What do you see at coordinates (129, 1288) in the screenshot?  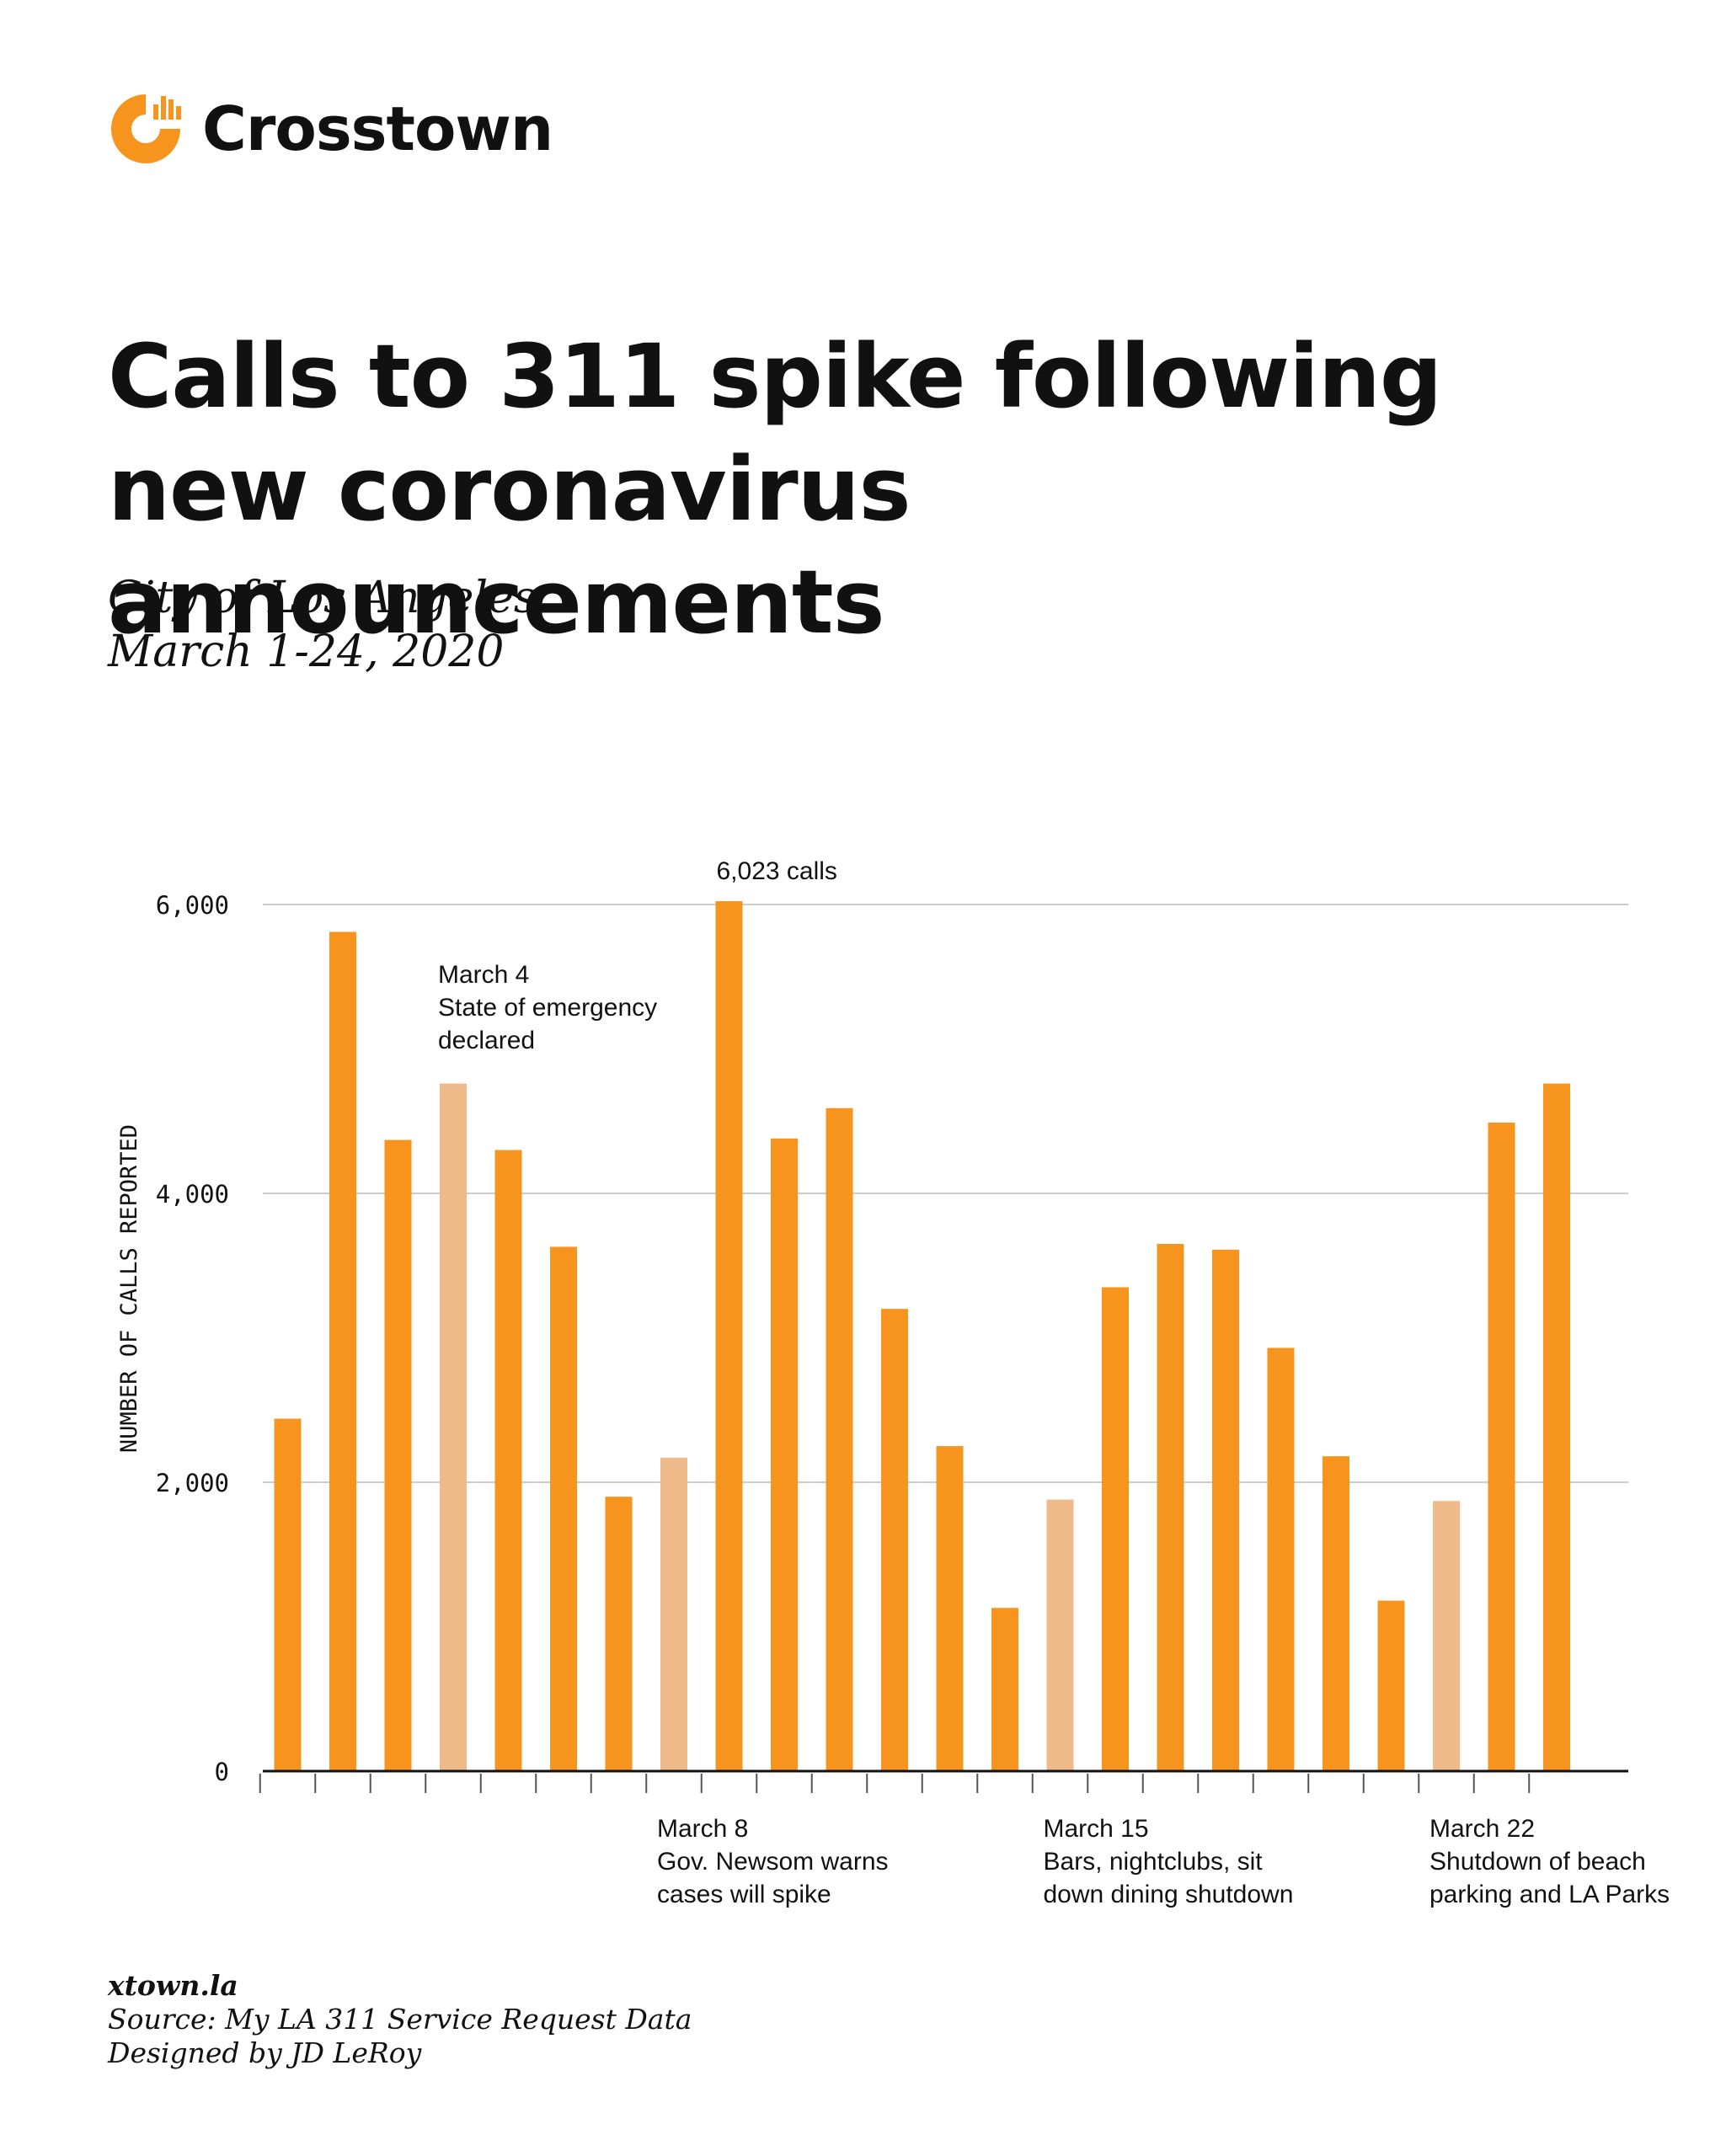 I see `y-axis-label: NUMBER OF CALLS REPORTED` at bounding box center [129, 1288].